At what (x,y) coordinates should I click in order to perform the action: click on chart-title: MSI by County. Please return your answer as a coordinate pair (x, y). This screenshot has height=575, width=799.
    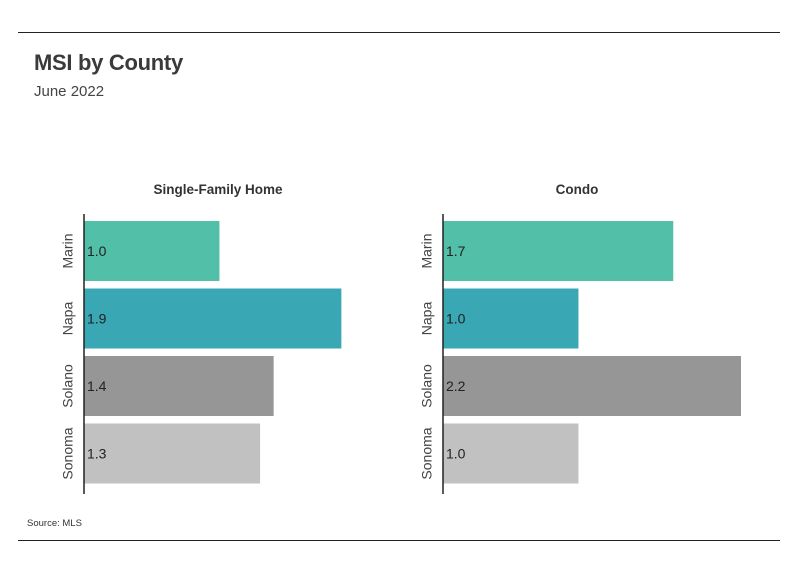
    Looking at the image, I should click on (108, 62).